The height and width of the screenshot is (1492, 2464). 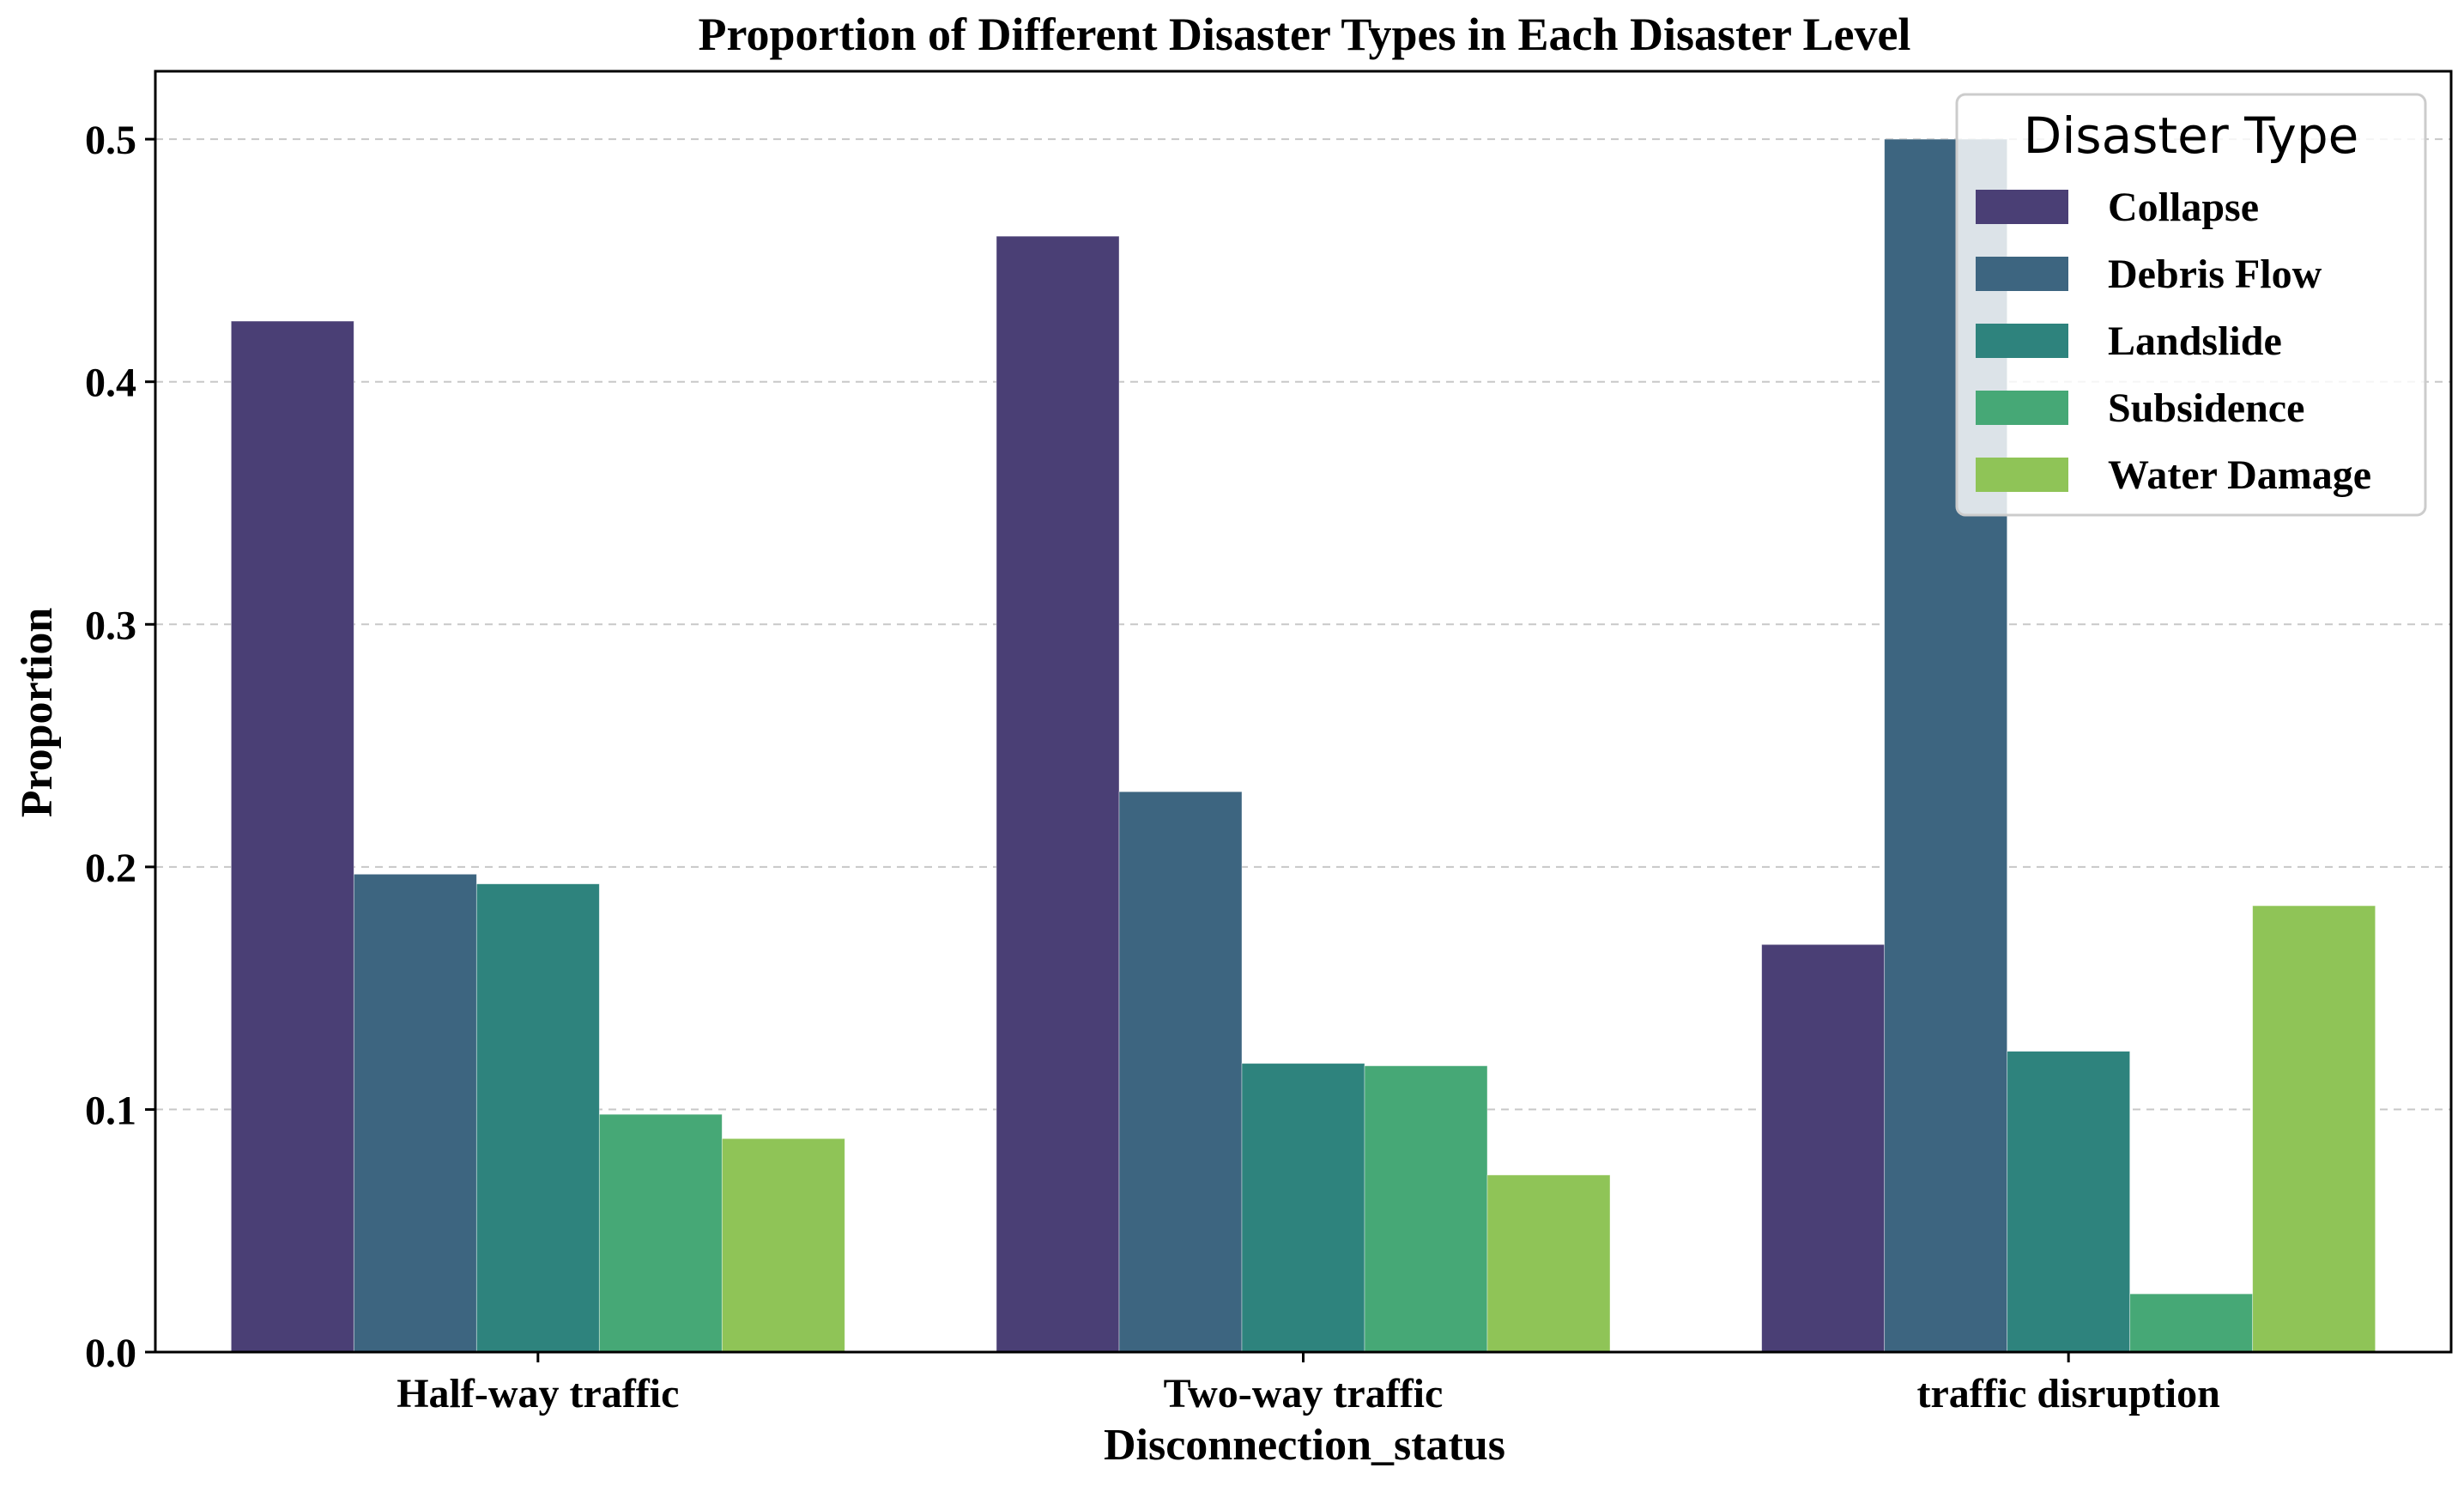 I want to click on legend-label: Debris Flow, so click(x=2215, y=274).